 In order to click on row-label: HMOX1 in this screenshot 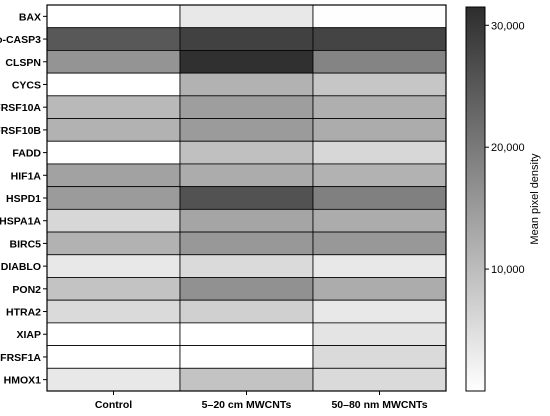, I will do `click(23, 381)`.